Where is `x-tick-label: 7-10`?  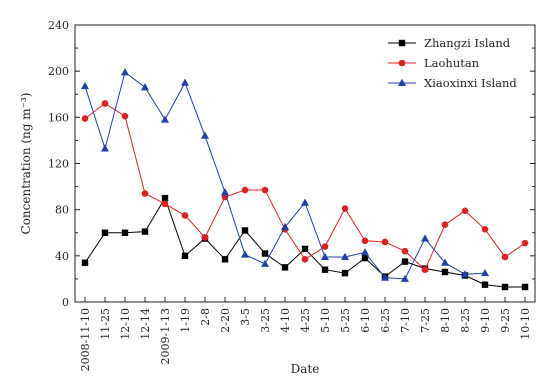
x-tick-label: 7-10 is located at coordinates (405, 320).